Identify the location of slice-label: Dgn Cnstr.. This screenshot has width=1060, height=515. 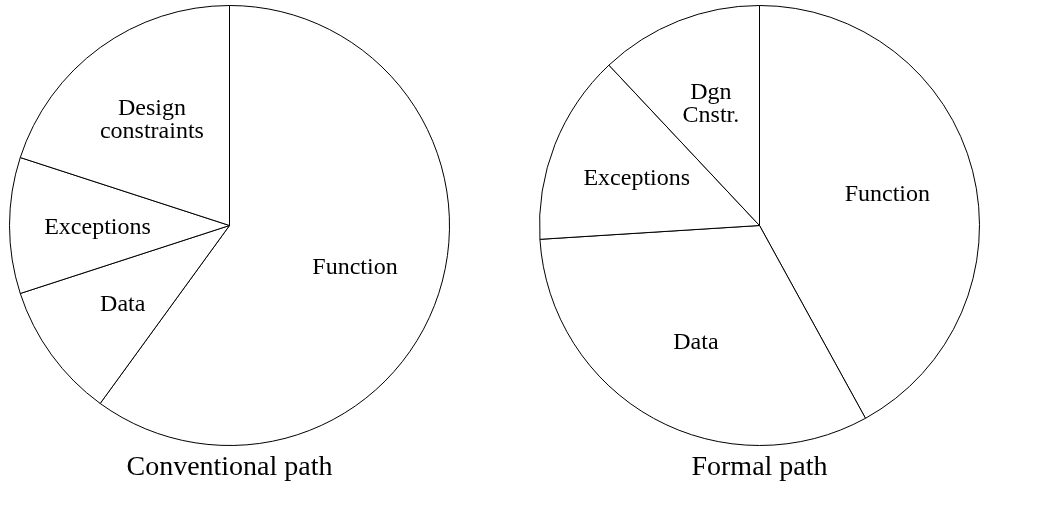
(711, 103).